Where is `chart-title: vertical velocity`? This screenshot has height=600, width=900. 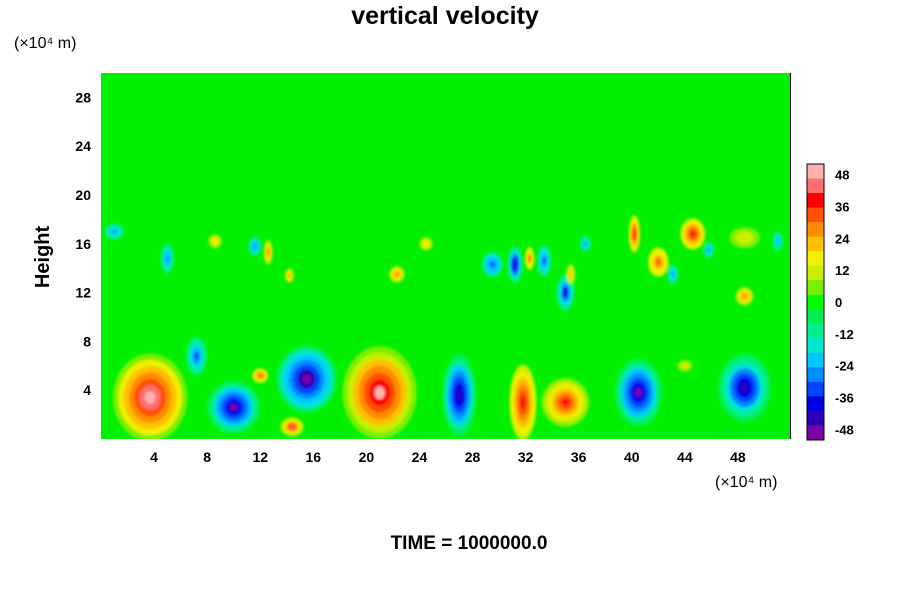
chart-title: vertical velocity is located at coordinates (445, 16).